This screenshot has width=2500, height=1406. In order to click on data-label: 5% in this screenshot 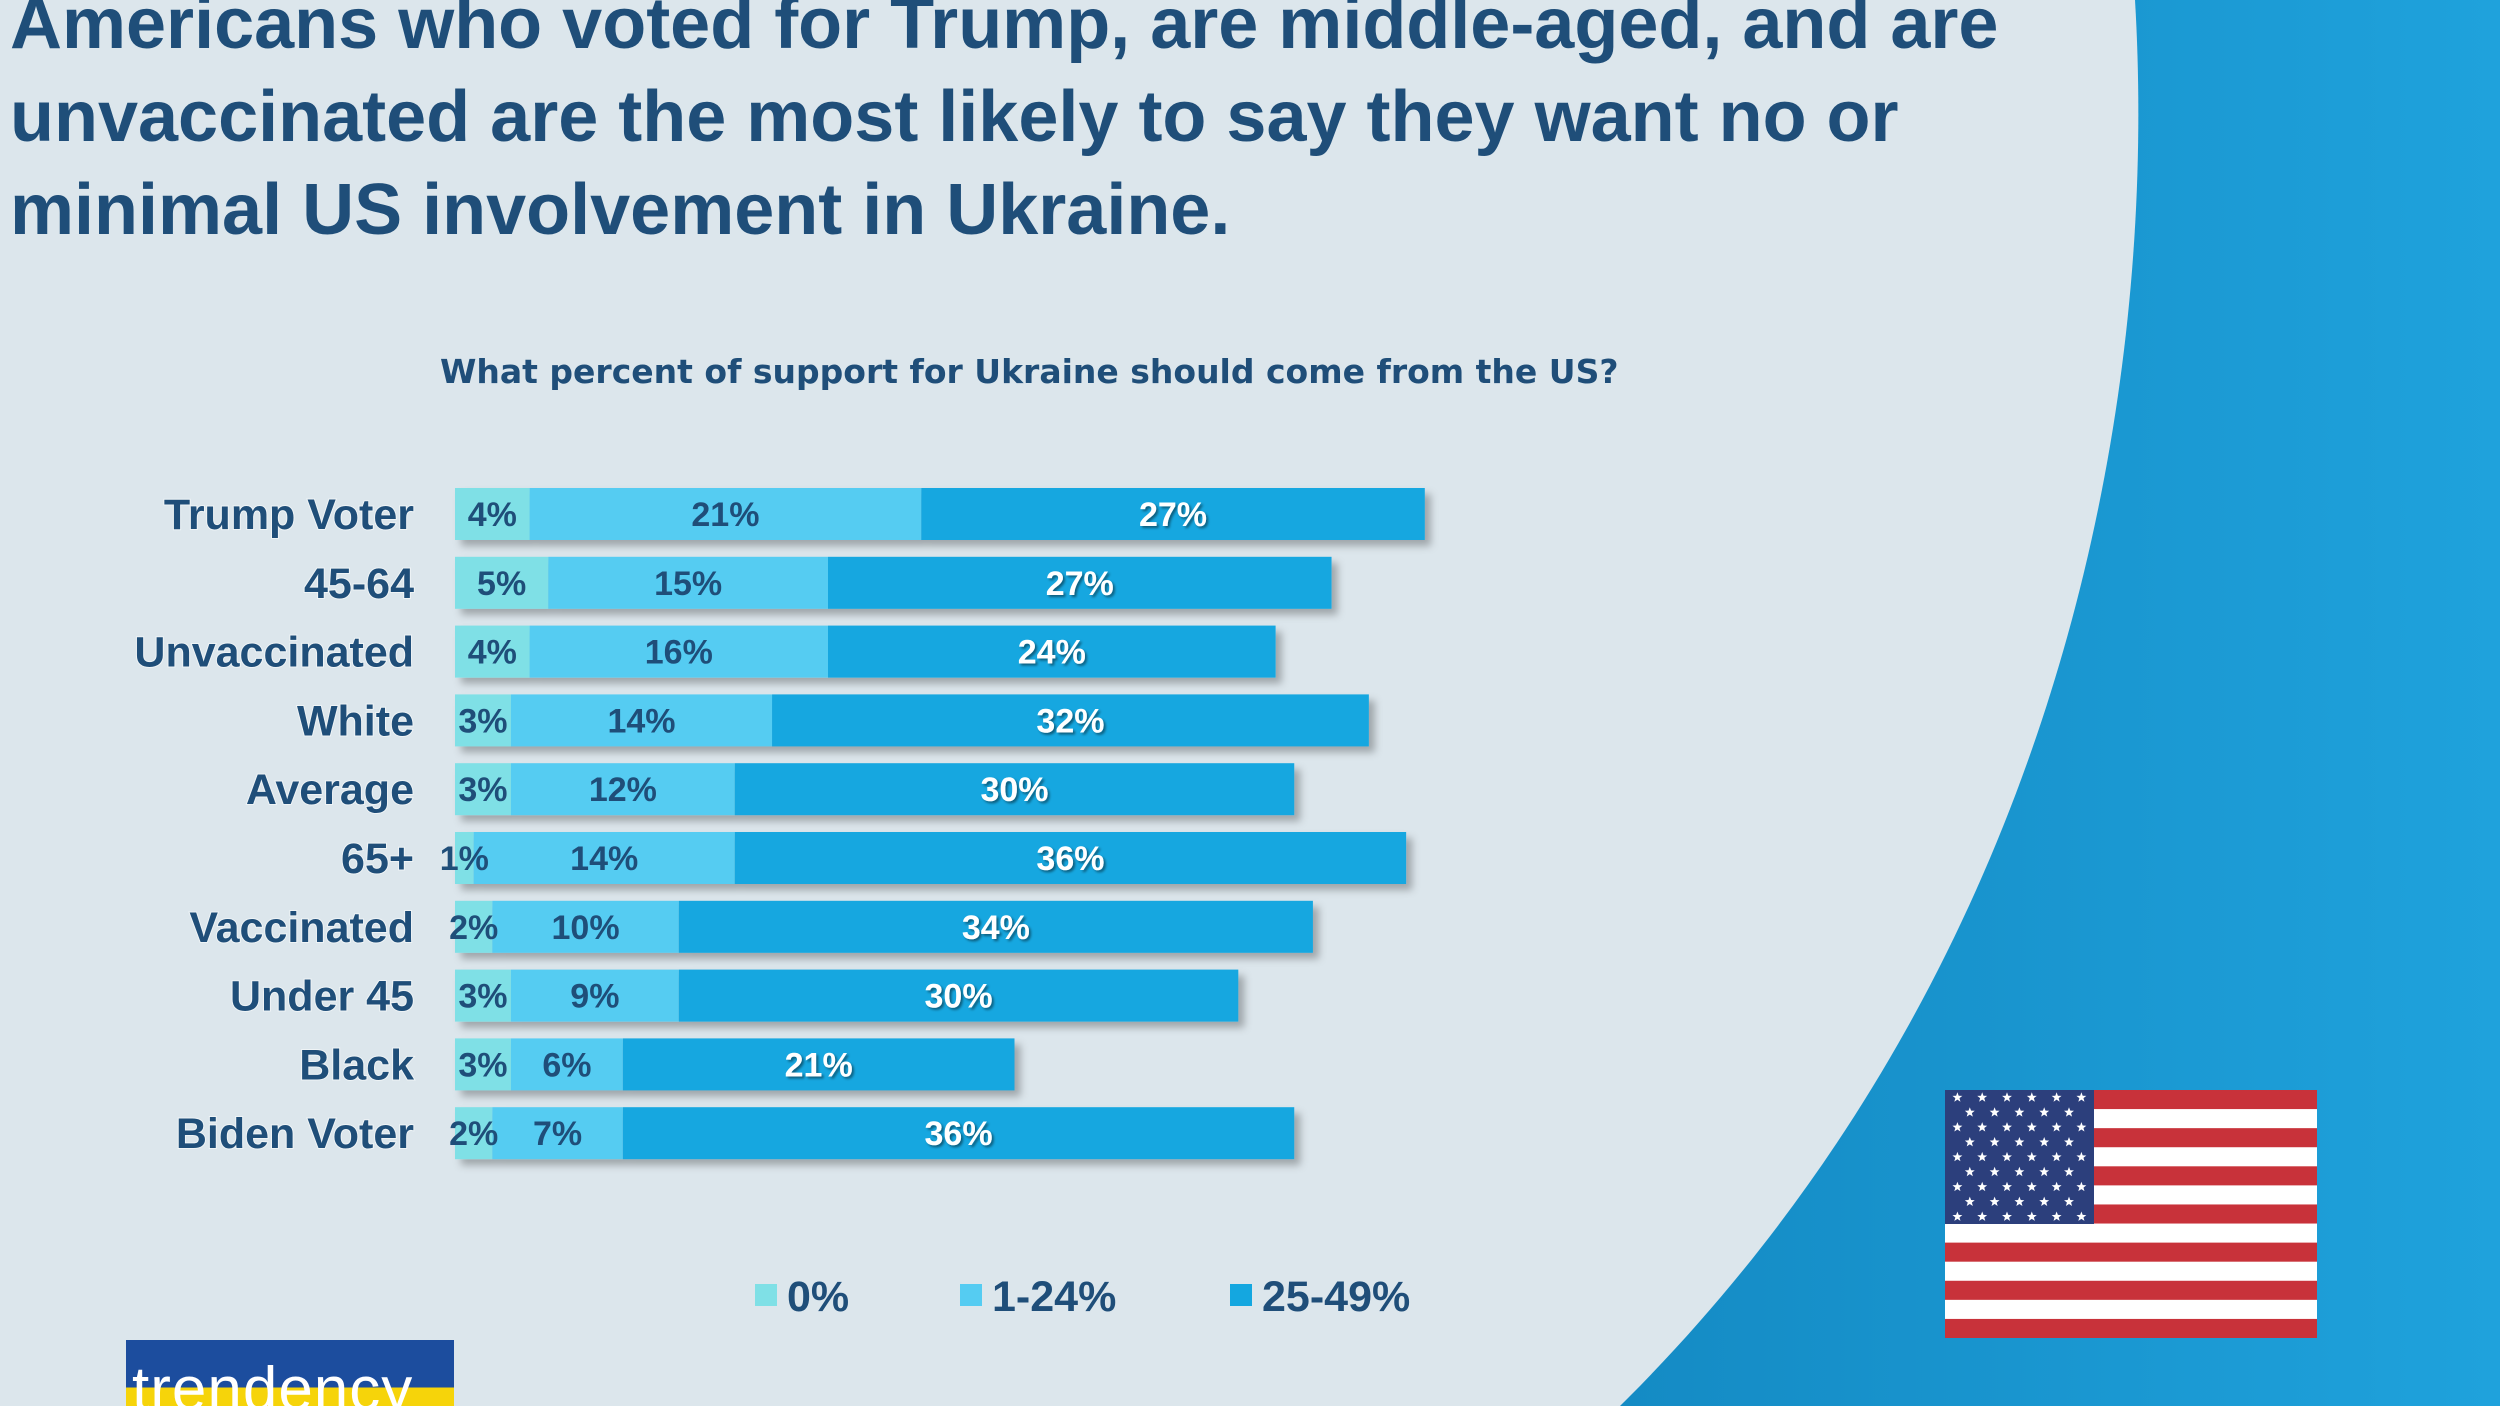, I will do `click(501, 584)`.